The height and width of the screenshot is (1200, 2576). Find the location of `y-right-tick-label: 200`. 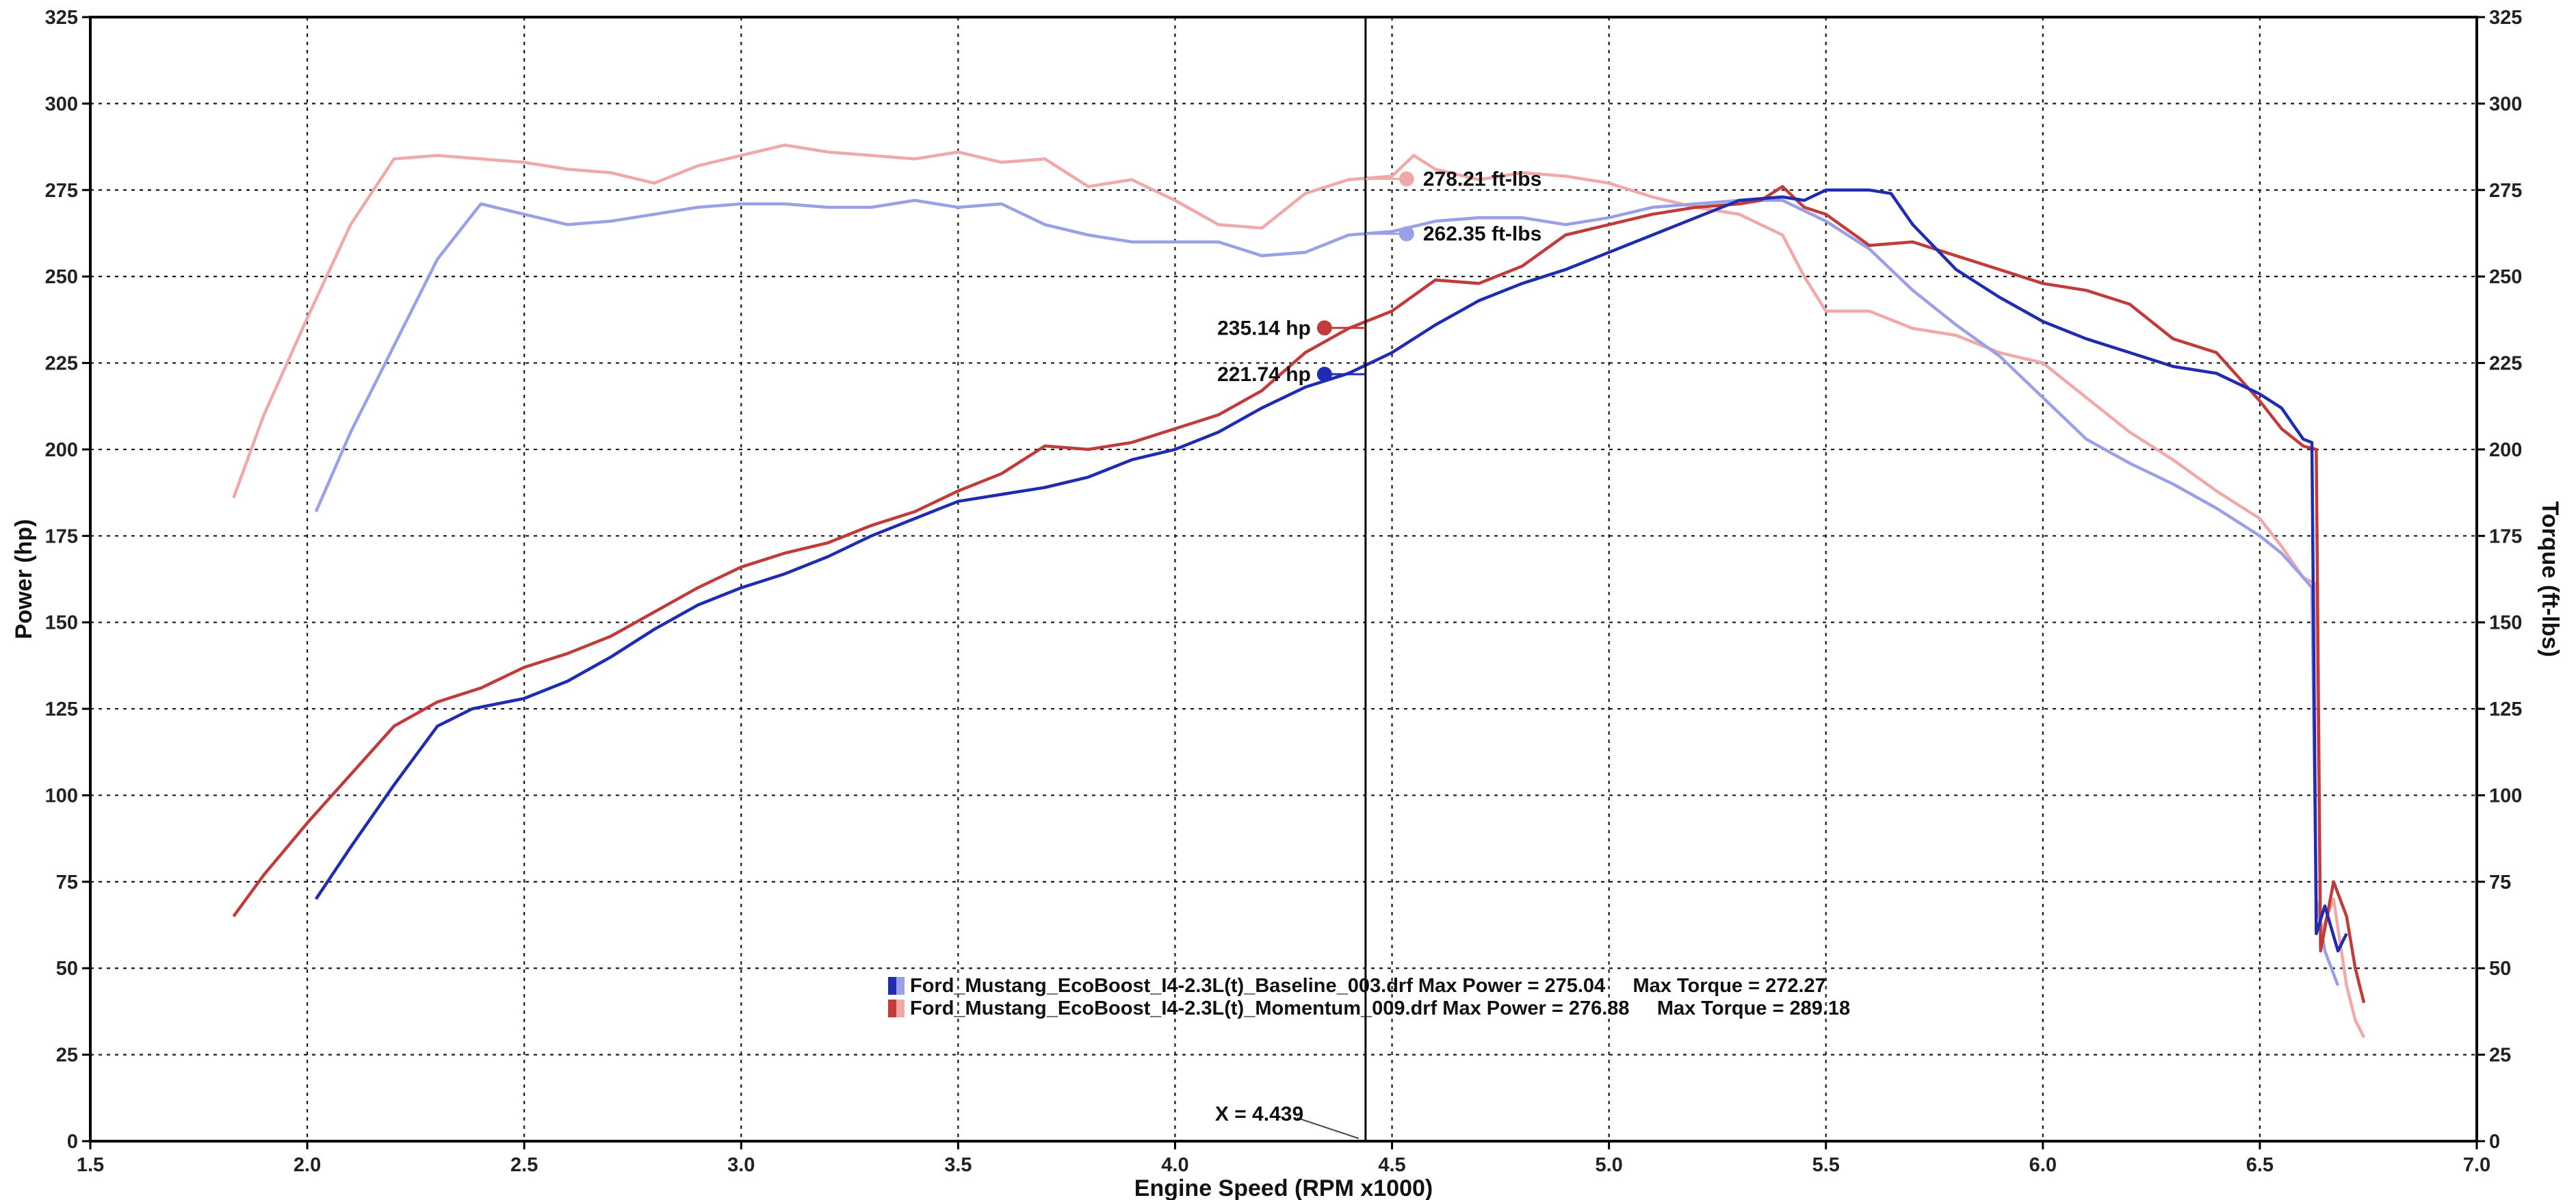

y-right-tick-label: 200 is located at coordinates (2505, 450).